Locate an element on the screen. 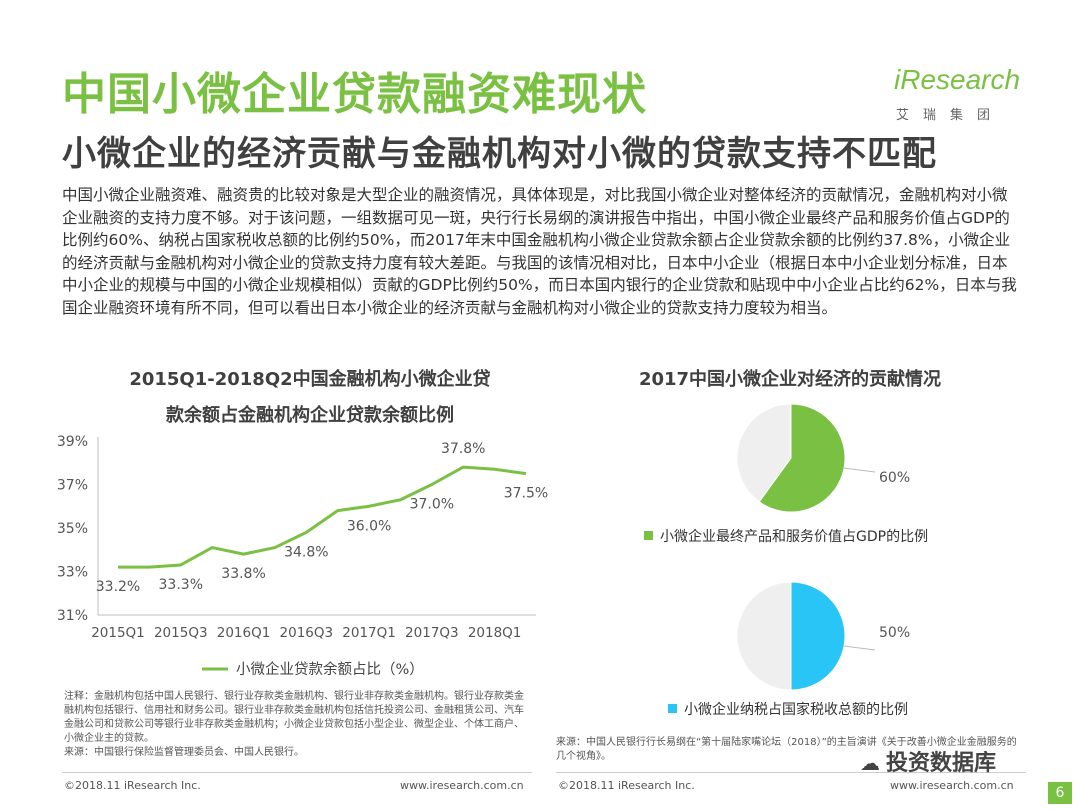  footer-divider-right is located at coordinates (791, 772).